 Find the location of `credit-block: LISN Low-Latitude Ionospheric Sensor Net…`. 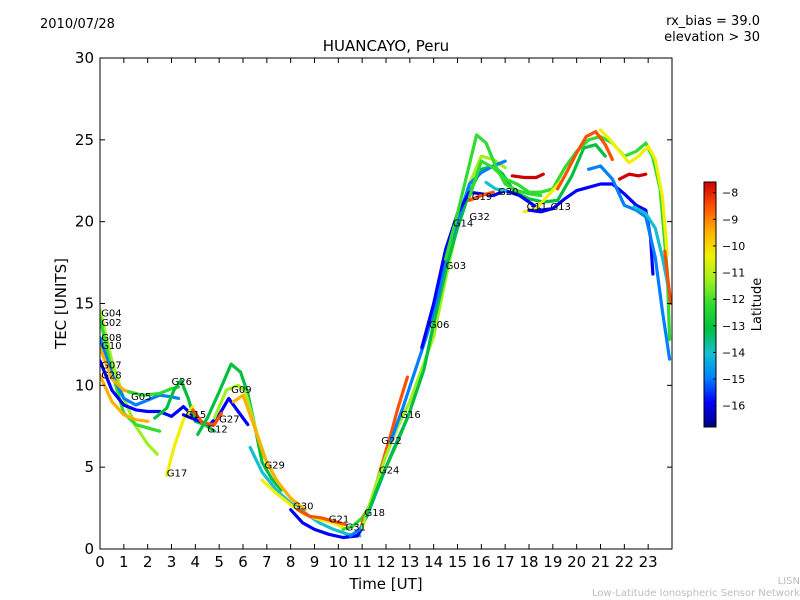

credit-block: LISN Low-Latitude Ionospheric Sensor Net… is located at coordinates (696, 588).